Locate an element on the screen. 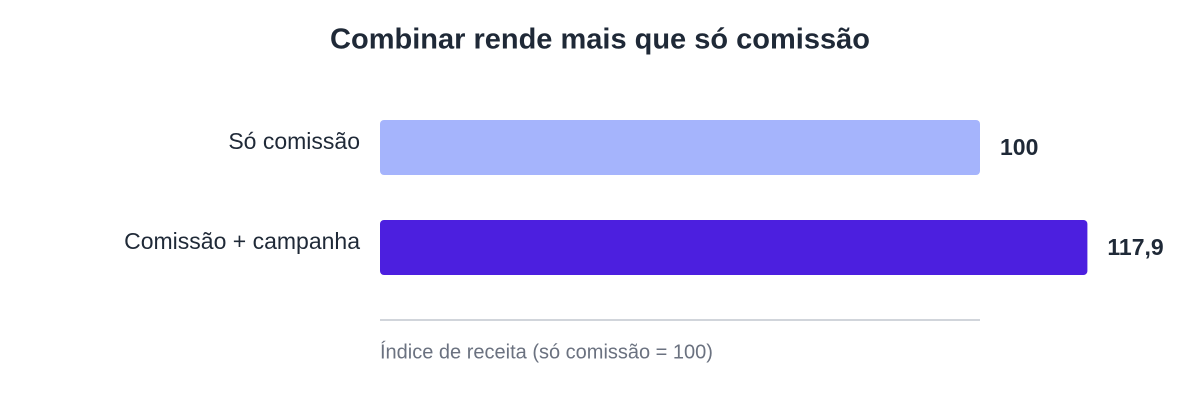 The image size is (1200, 420). chart-title: Combinar rende mais que só comissão is located at coordinates (600, 40).